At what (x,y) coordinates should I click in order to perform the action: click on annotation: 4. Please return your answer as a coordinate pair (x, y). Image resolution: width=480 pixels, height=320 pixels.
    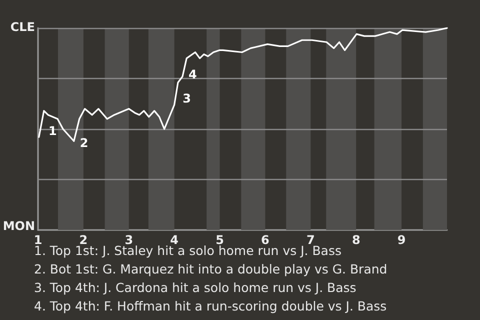
    Looking at the image, I should click on (192, 74).